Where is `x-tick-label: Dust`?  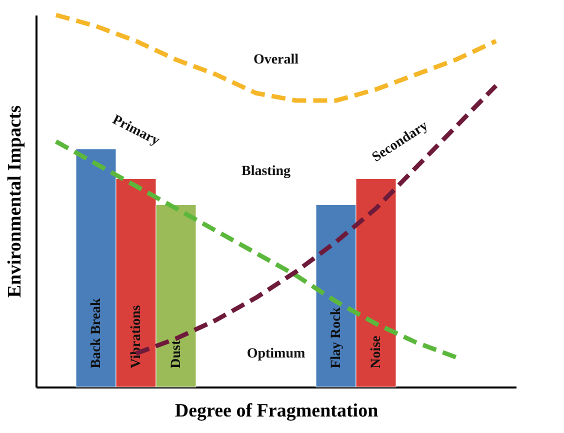
x-tick-label: Dust is located at coordinates (176, 354).